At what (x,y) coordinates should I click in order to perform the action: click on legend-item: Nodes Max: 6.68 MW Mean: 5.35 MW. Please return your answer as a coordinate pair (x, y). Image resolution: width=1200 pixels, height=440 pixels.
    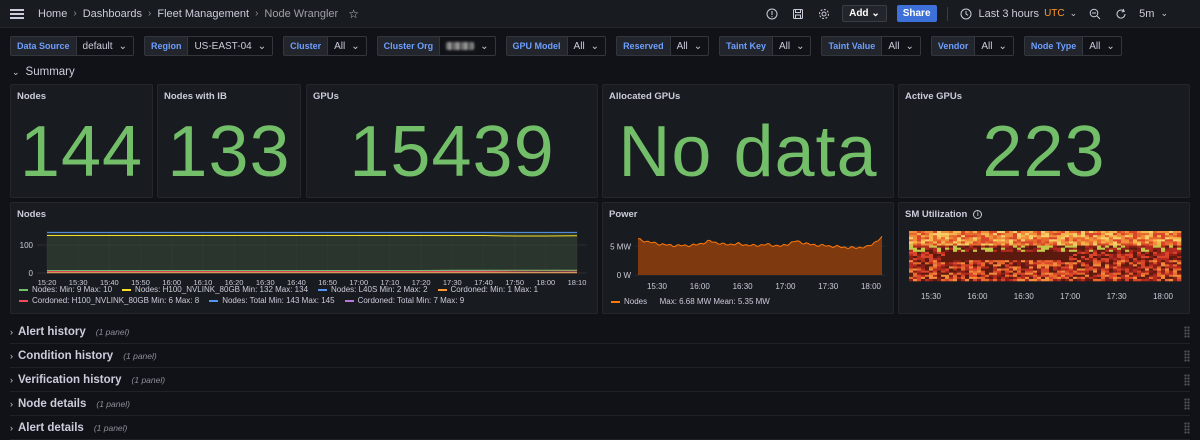
    Looking at the image, I should click on (690, 301).